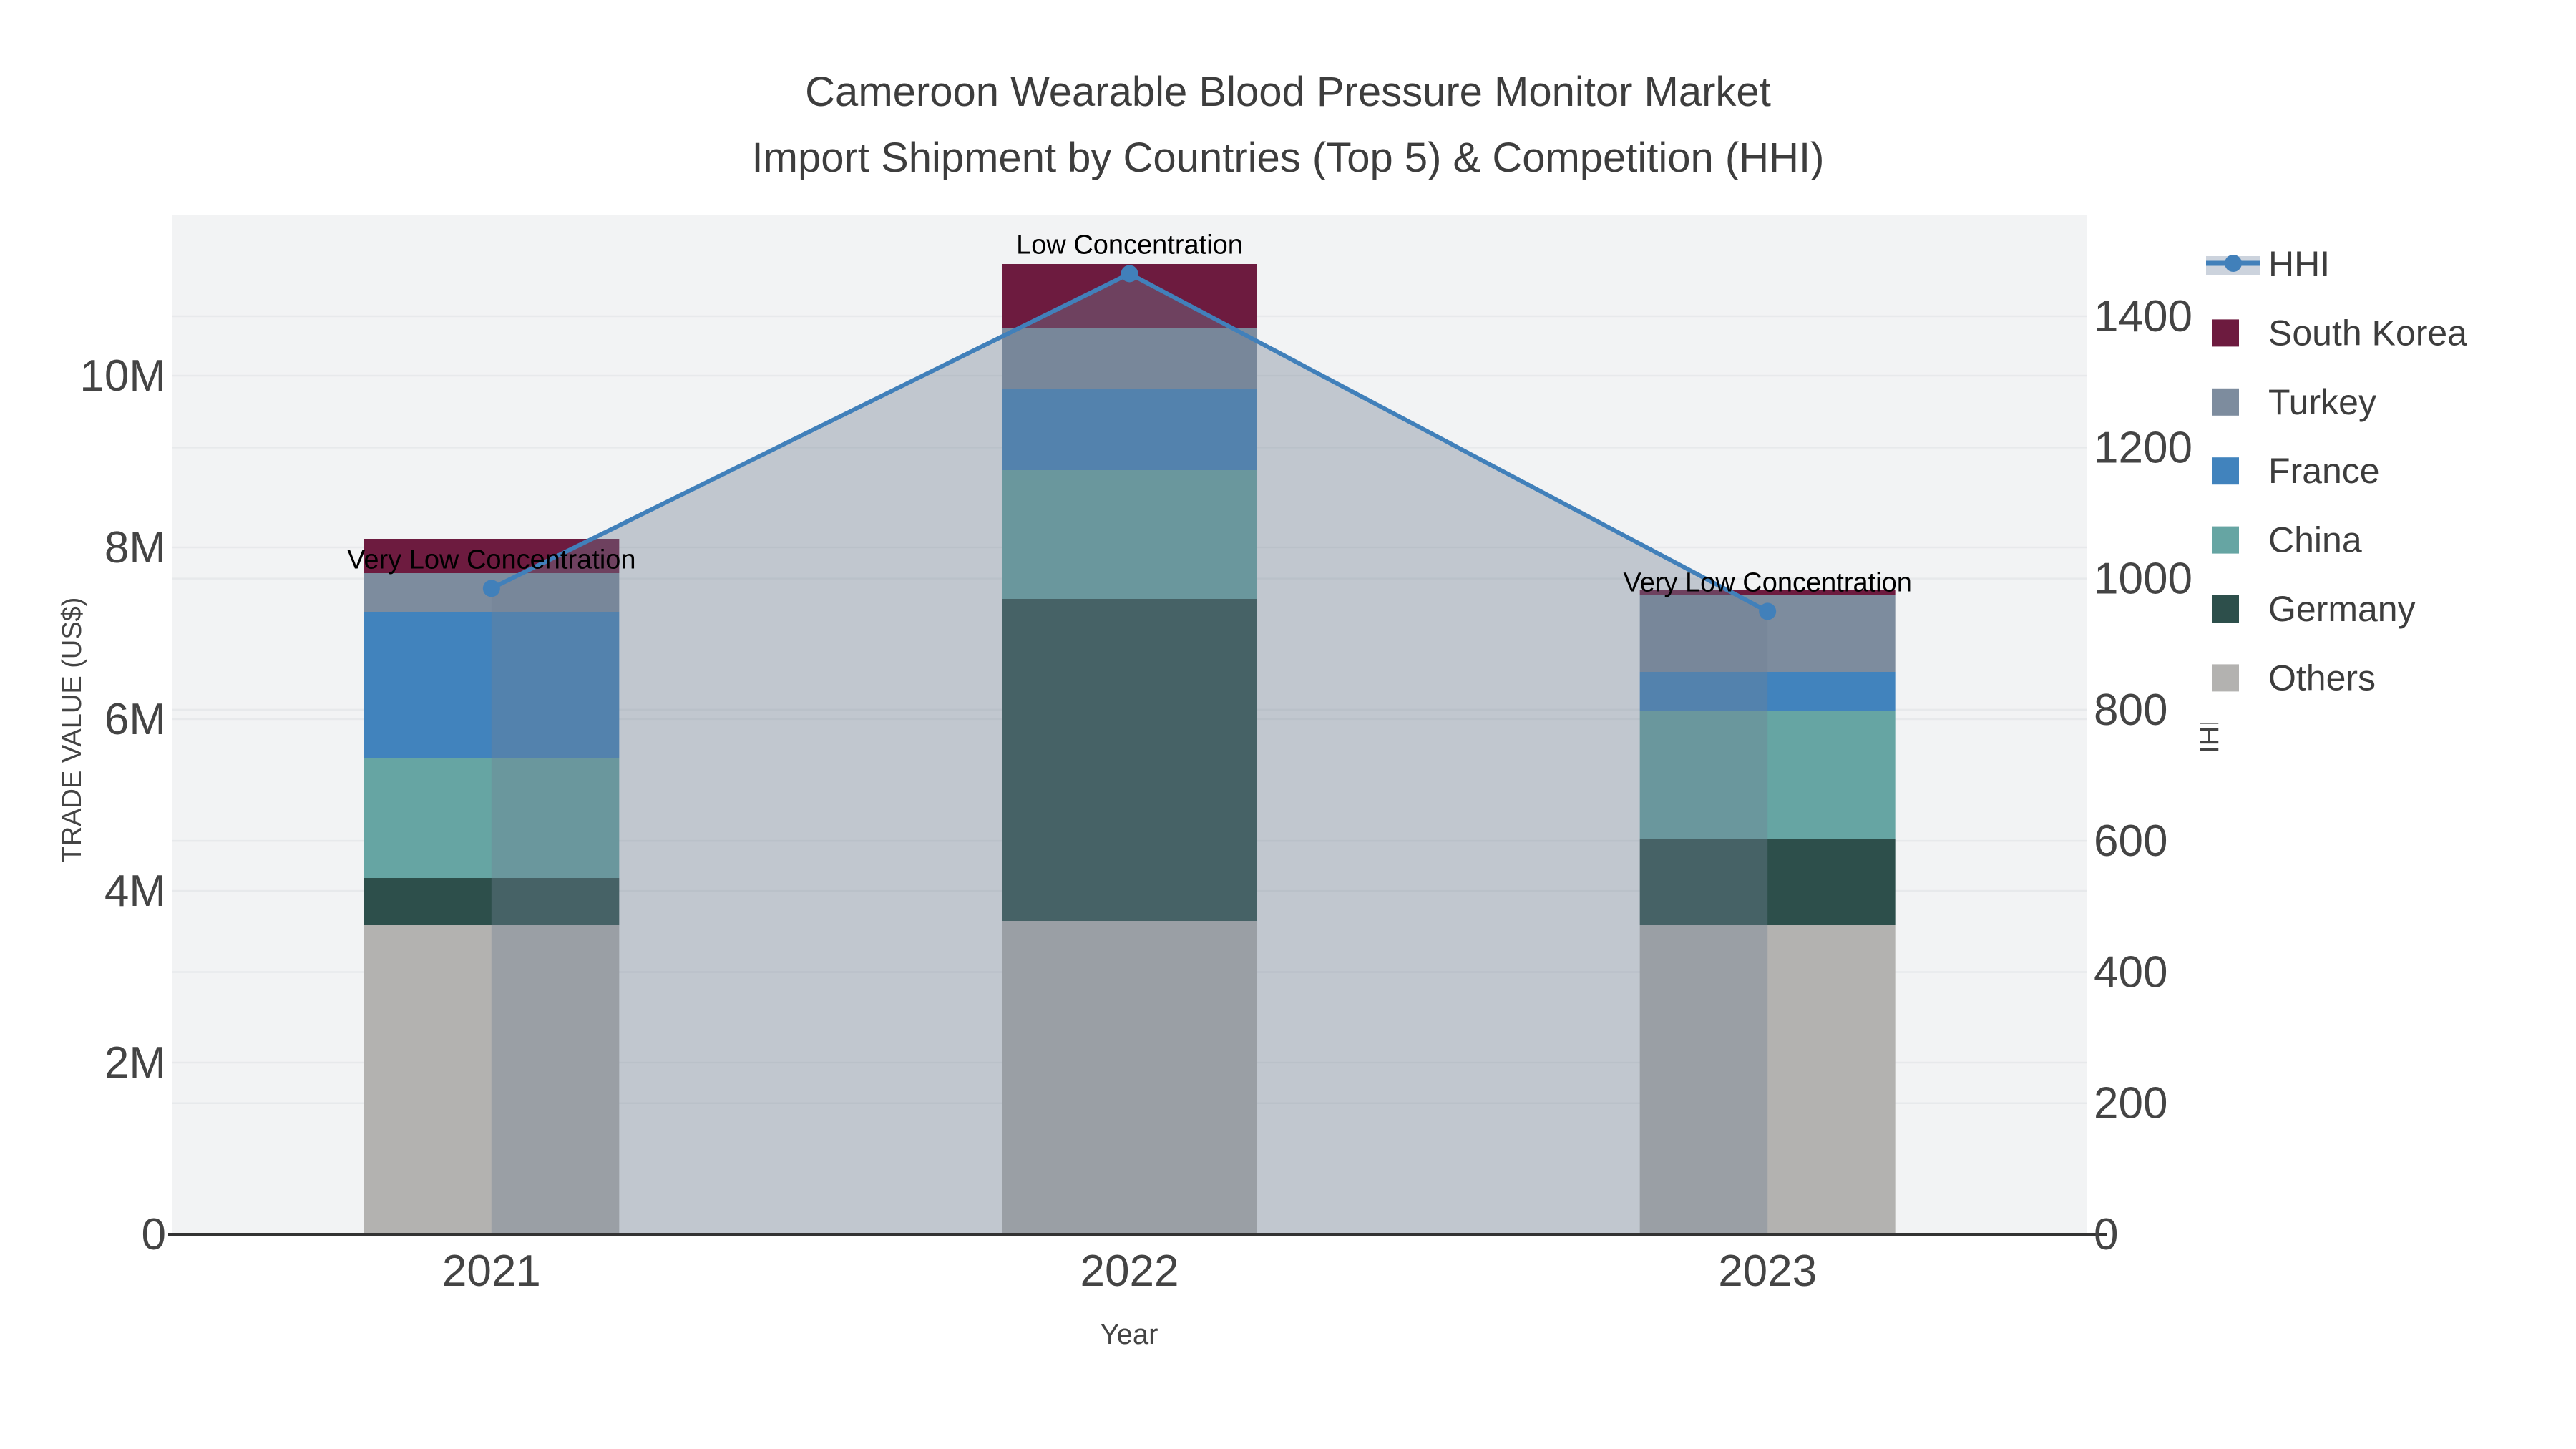 Image resolution: width=2576 pixels, height=1449 pixels. Describe the element at coordinates (2322, 402) in the screenshot. I see `legend-item-label: Turkey` at that location.